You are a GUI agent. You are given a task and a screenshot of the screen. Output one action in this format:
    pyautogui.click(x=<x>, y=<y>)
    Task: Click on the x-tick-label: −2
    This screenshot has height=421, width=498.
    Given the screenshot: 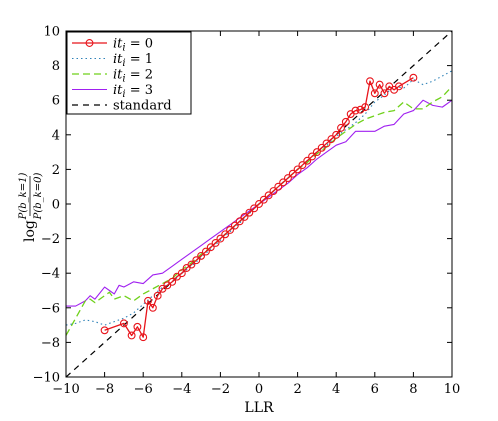 What is the action you would take?
    pyautogui.click(x=220, y=389)
    